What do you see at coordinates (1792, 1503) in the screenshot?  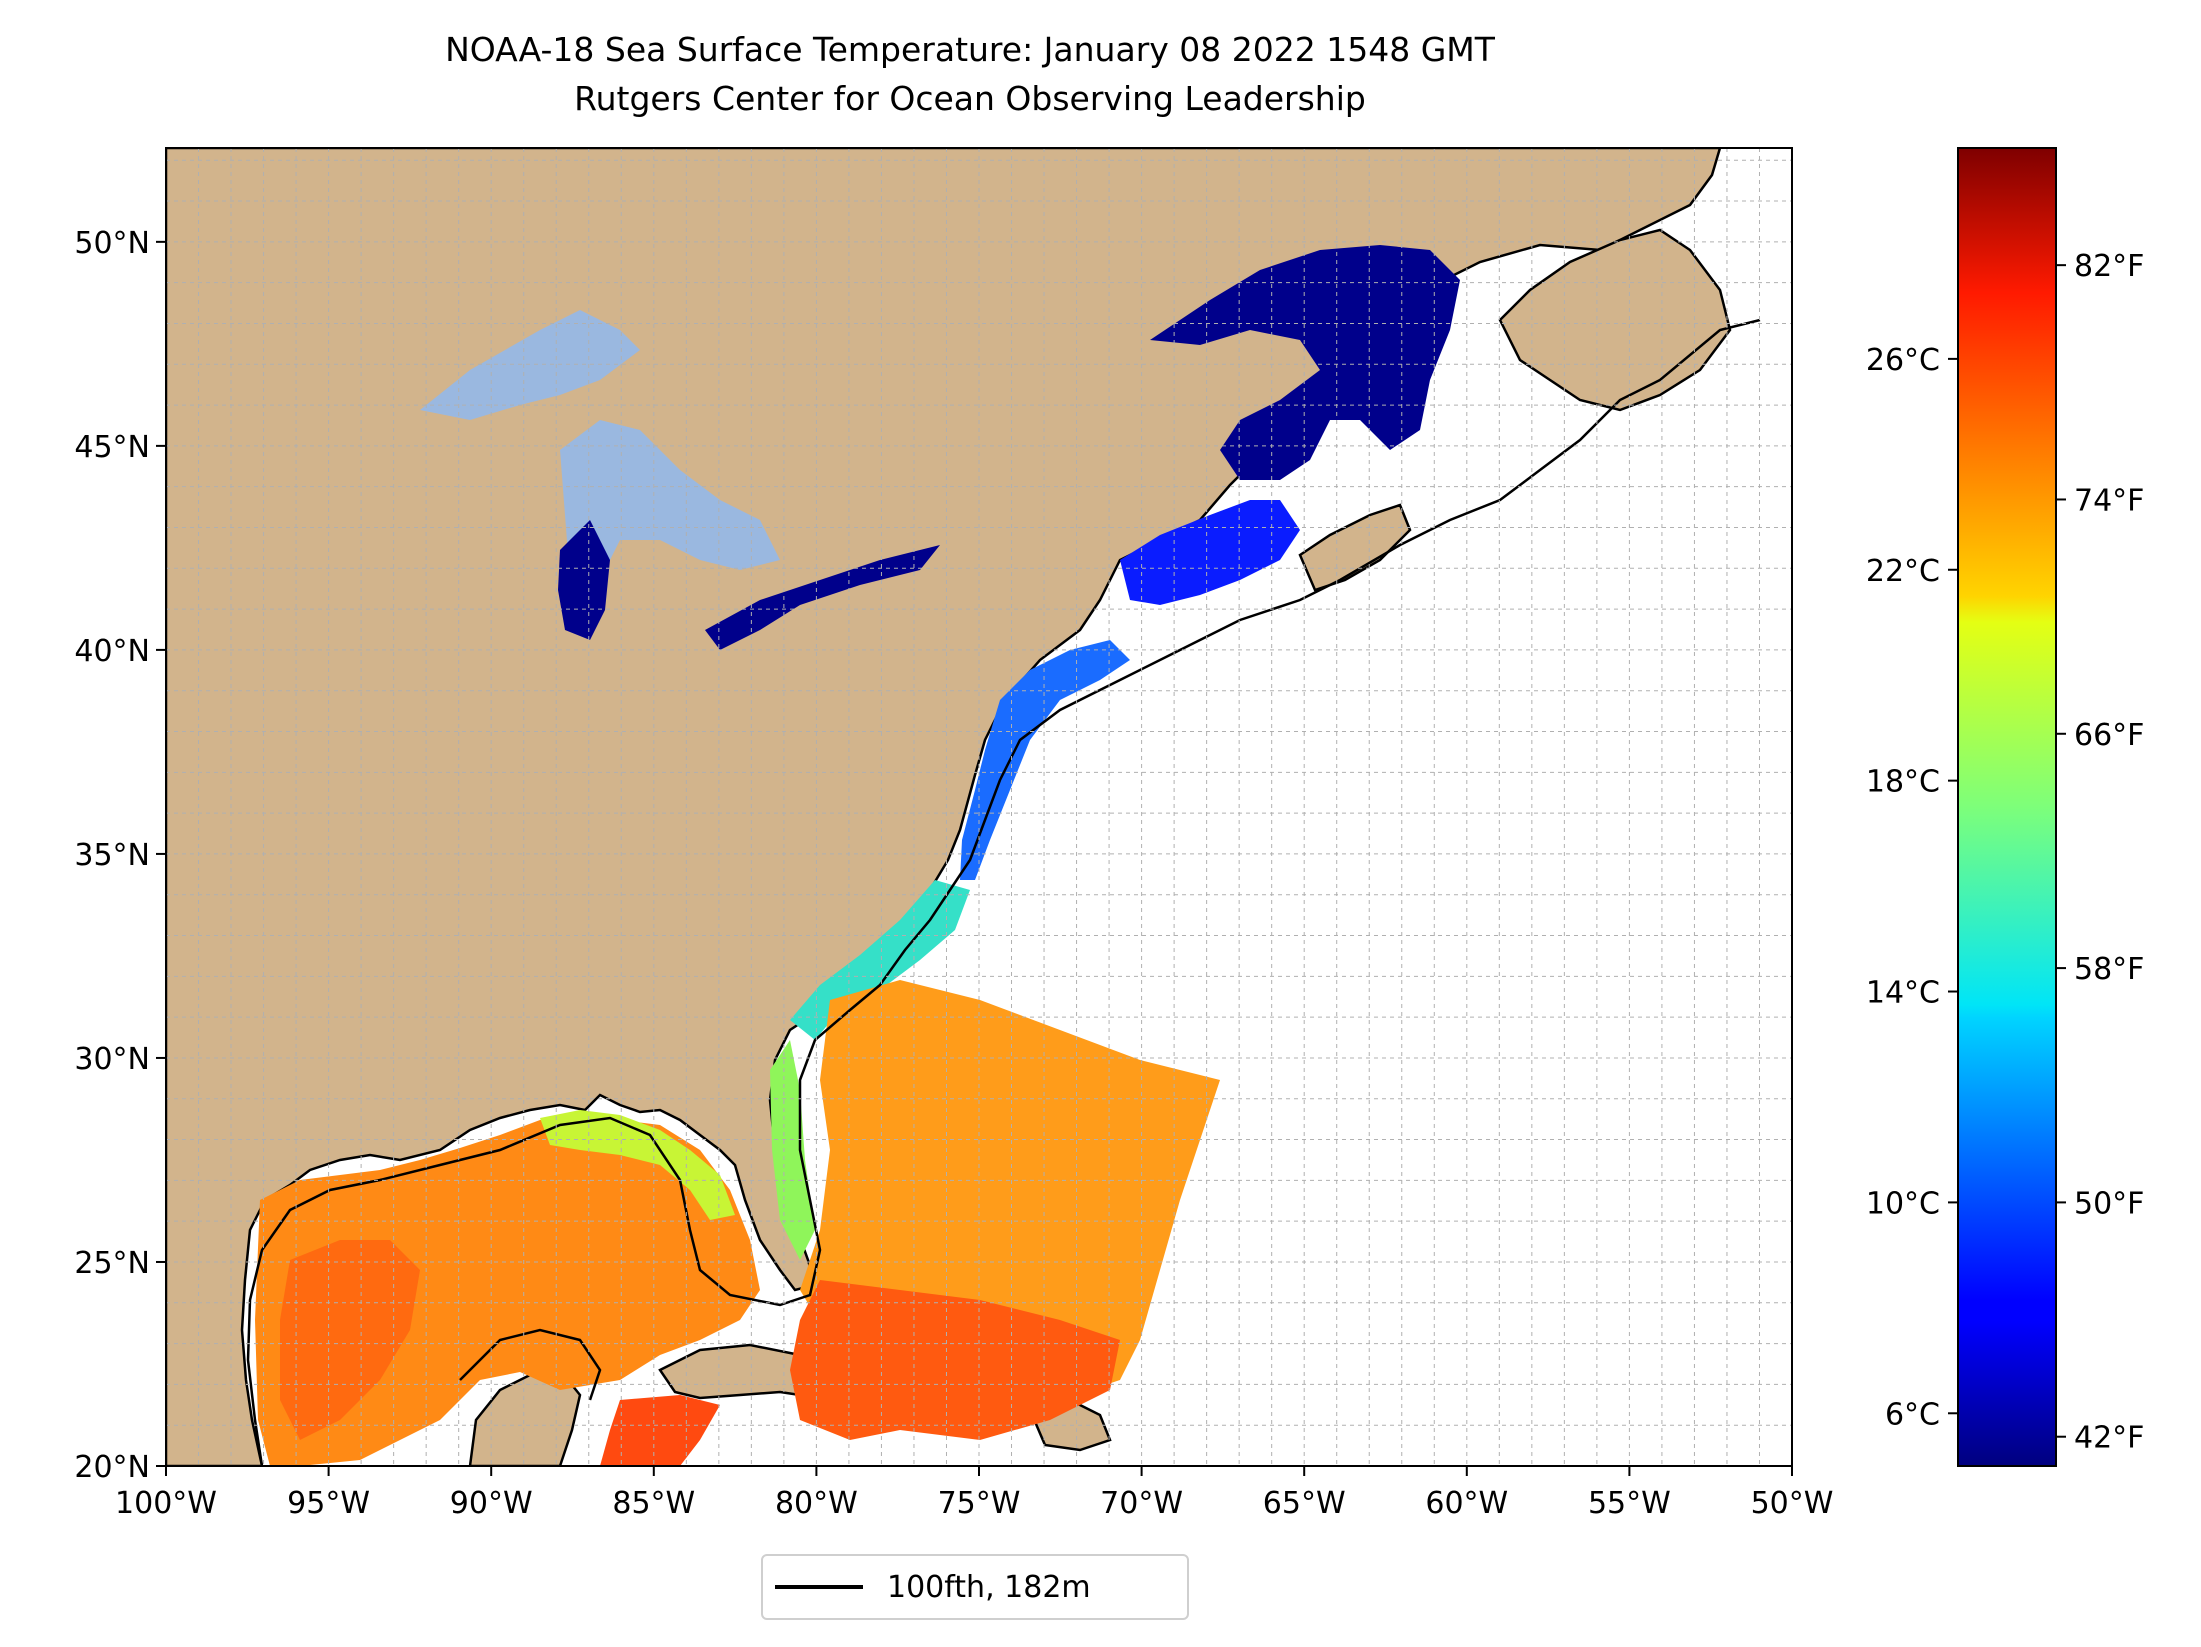 I see `lon-tick-label: 50°W` at bounding box center [1792, 1503].